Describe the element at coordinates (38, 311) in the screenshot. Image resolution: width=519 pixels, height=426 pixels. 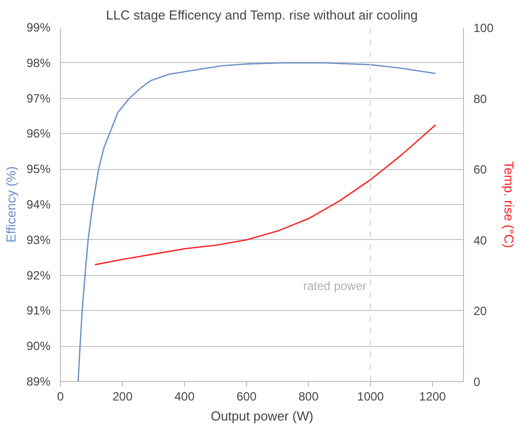
I see `y-tick-label: 91%` at that location.